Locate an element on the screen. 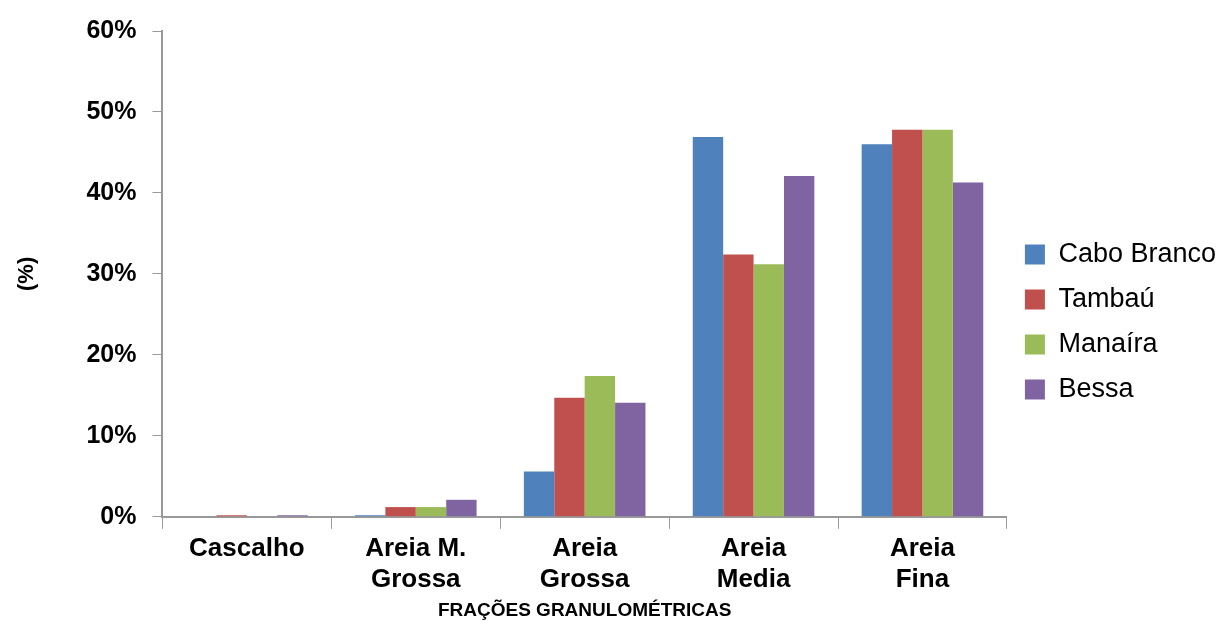 Image resolution: width=1231 pixels, height=626 pixels. y-tick-label: 10% is located at coordinates (111, 433).